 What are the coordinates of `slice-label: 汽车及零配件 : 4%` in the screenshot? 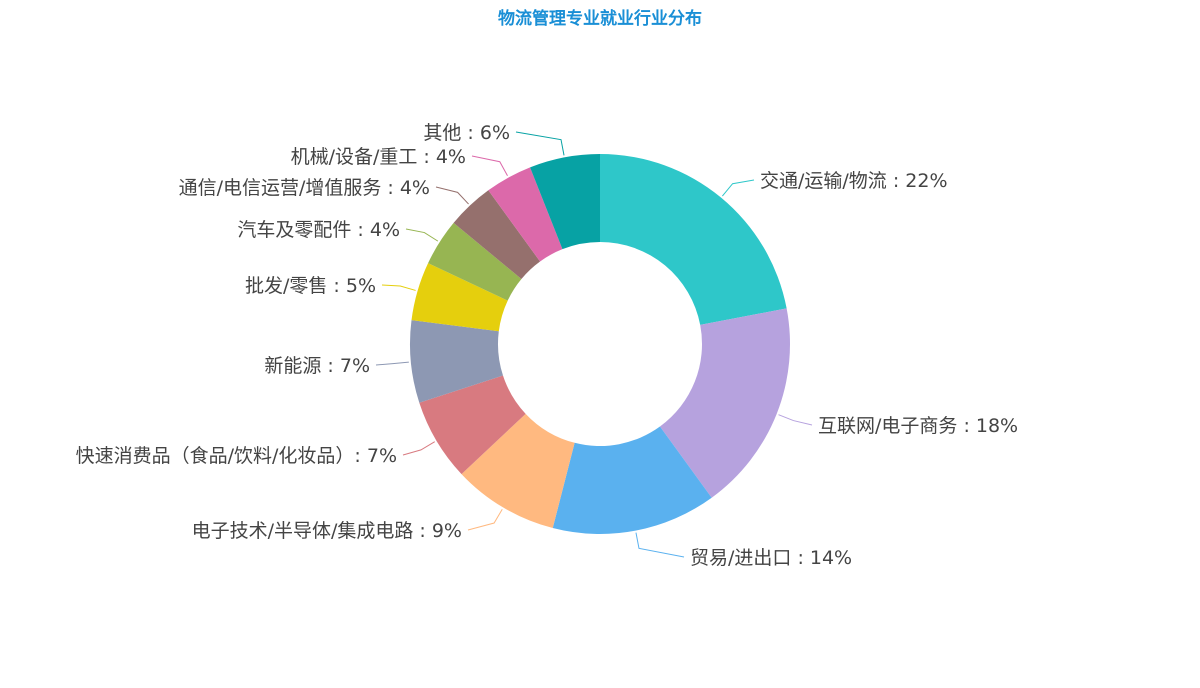 It's located at (318, 230).